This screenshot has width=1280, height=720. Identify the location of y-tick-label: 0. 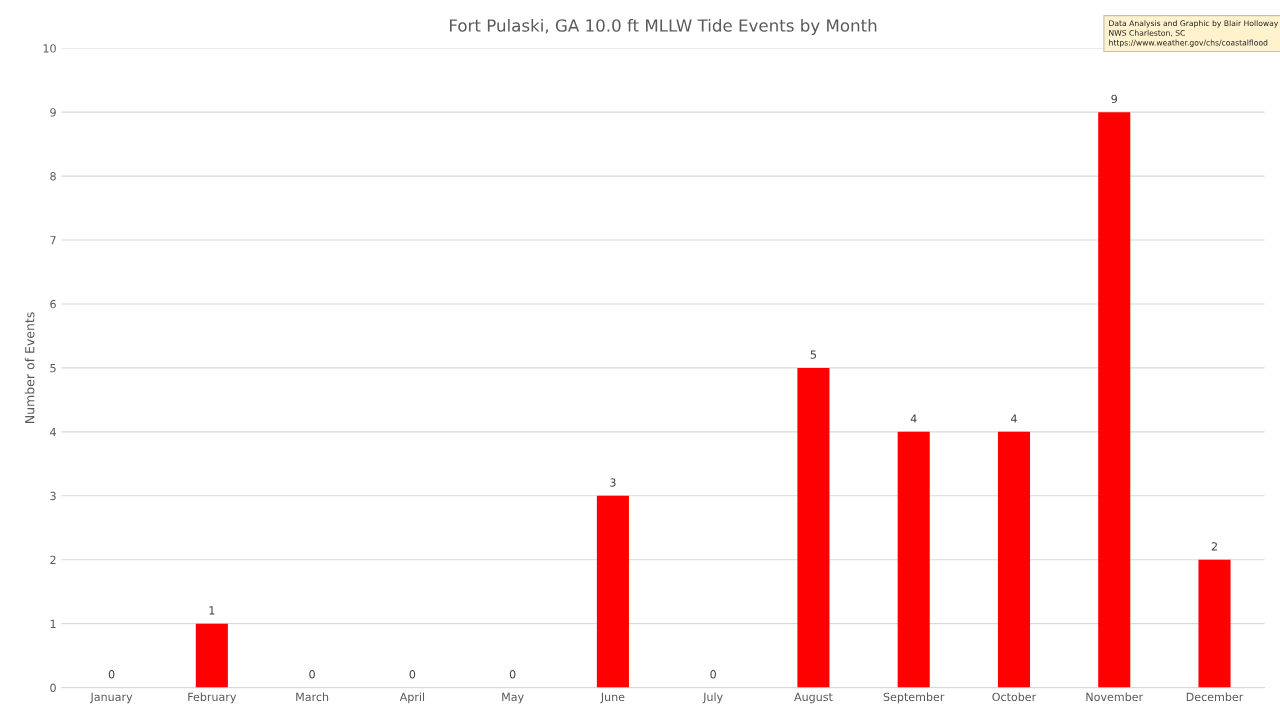
(53, 687).